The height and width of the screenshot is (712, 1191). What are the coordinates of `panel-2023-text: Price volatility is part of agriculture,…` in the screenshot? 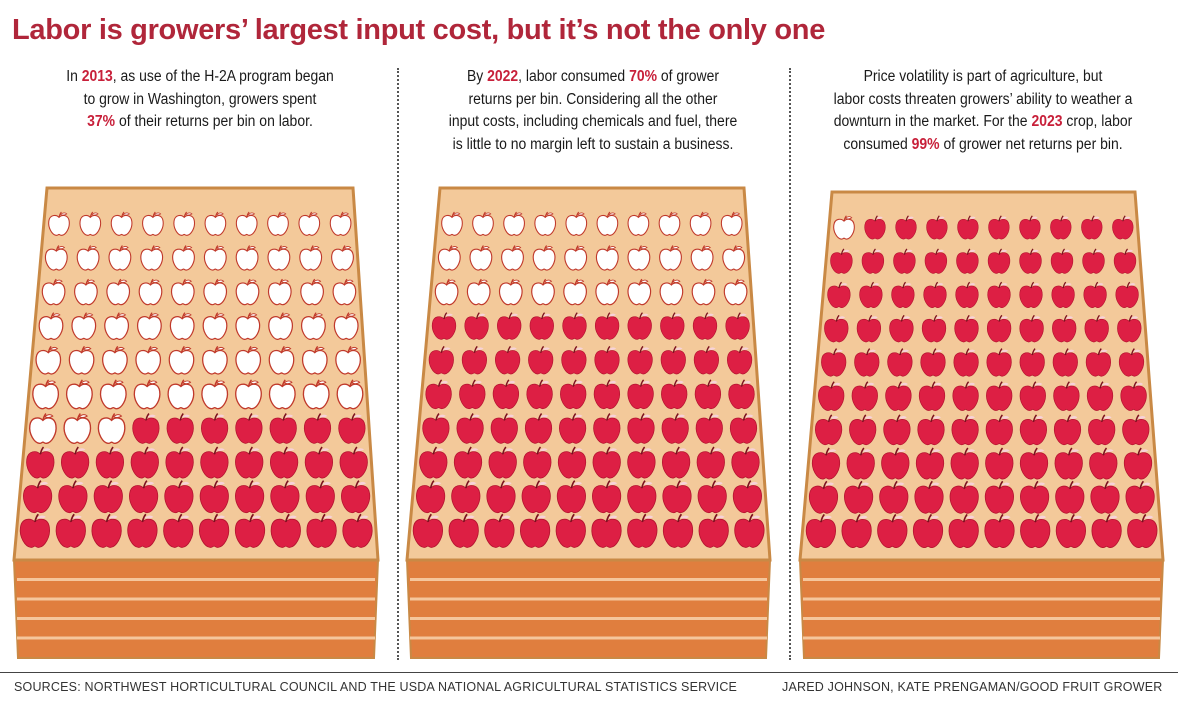 It's located at (983, 111).